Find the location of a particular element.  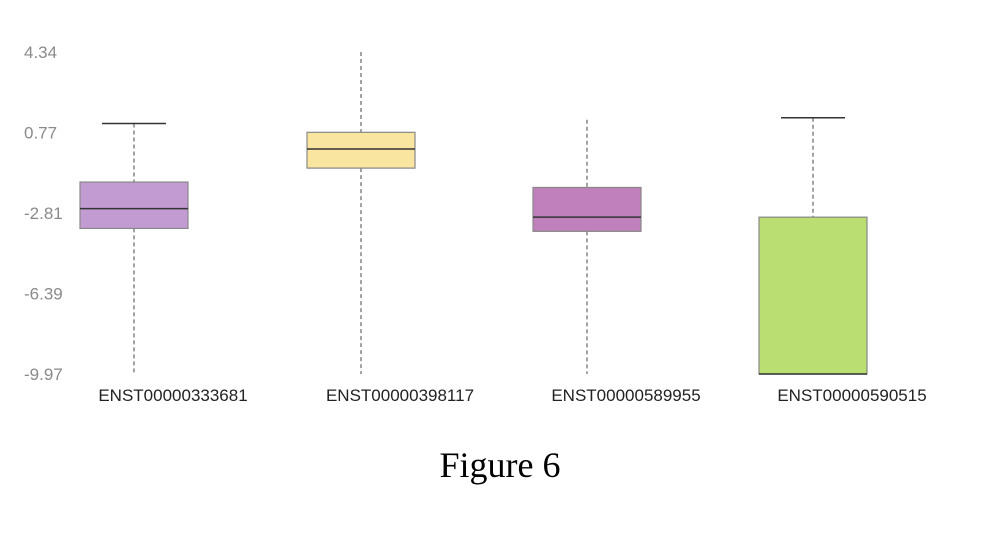

y-tick-label: 4.34 is located at coordinates (40, 52).